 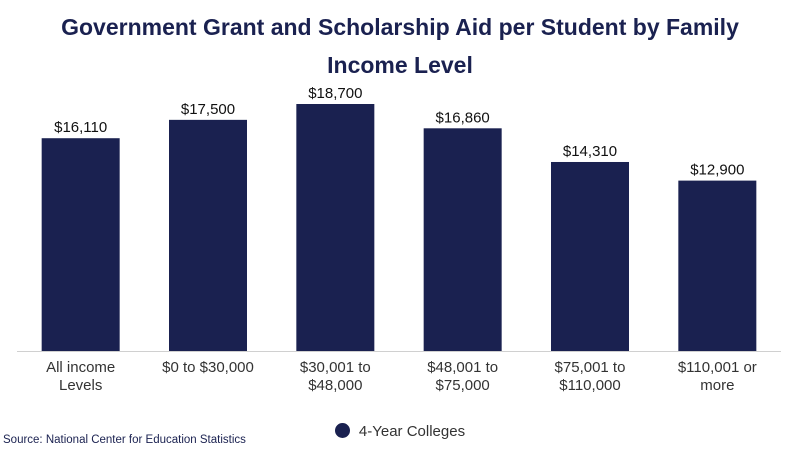 What do you see at coordinates (717, 367) in the screenshot?
I see `x-tick-label-5-0: $110,001 or` at bounding box center [717, 367].